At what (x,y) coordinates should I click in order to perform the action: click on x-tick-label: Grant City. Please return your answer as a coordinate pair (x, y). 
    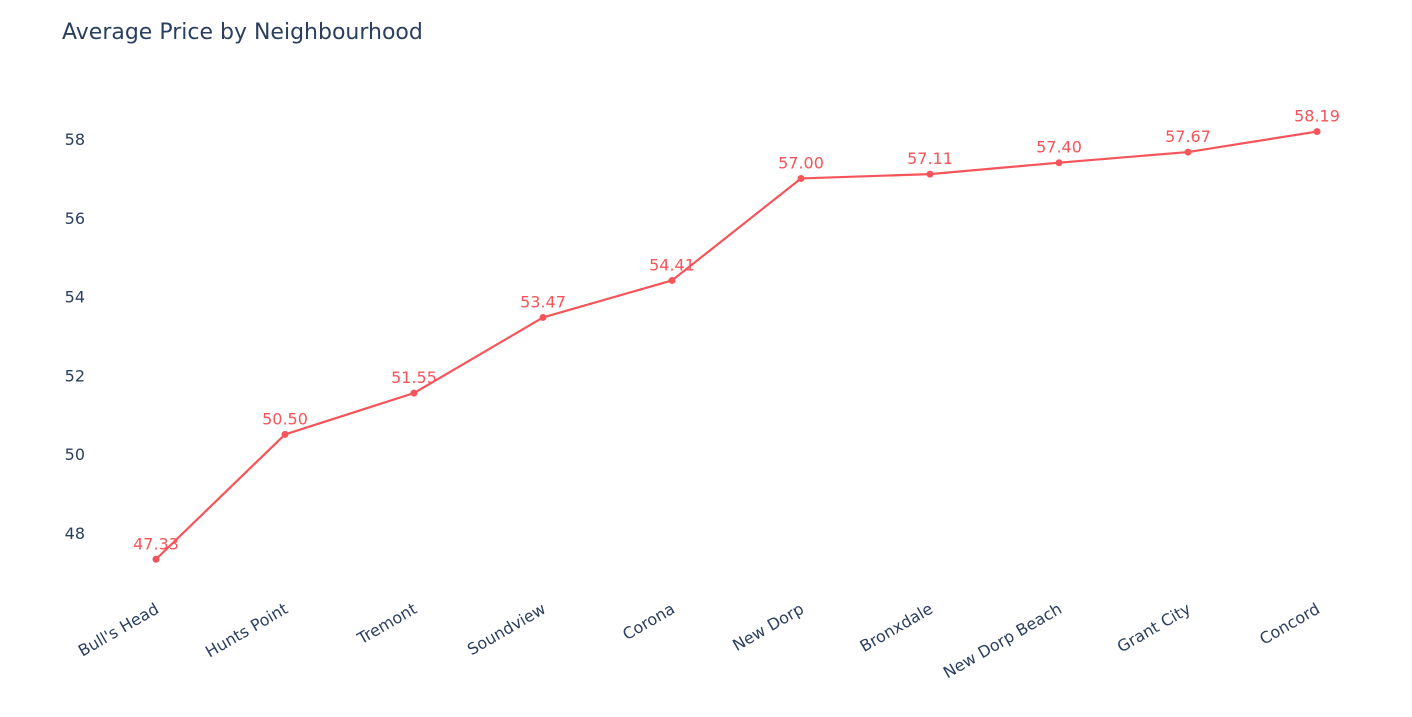
    Looking at the image, I should click on (1154, 627).